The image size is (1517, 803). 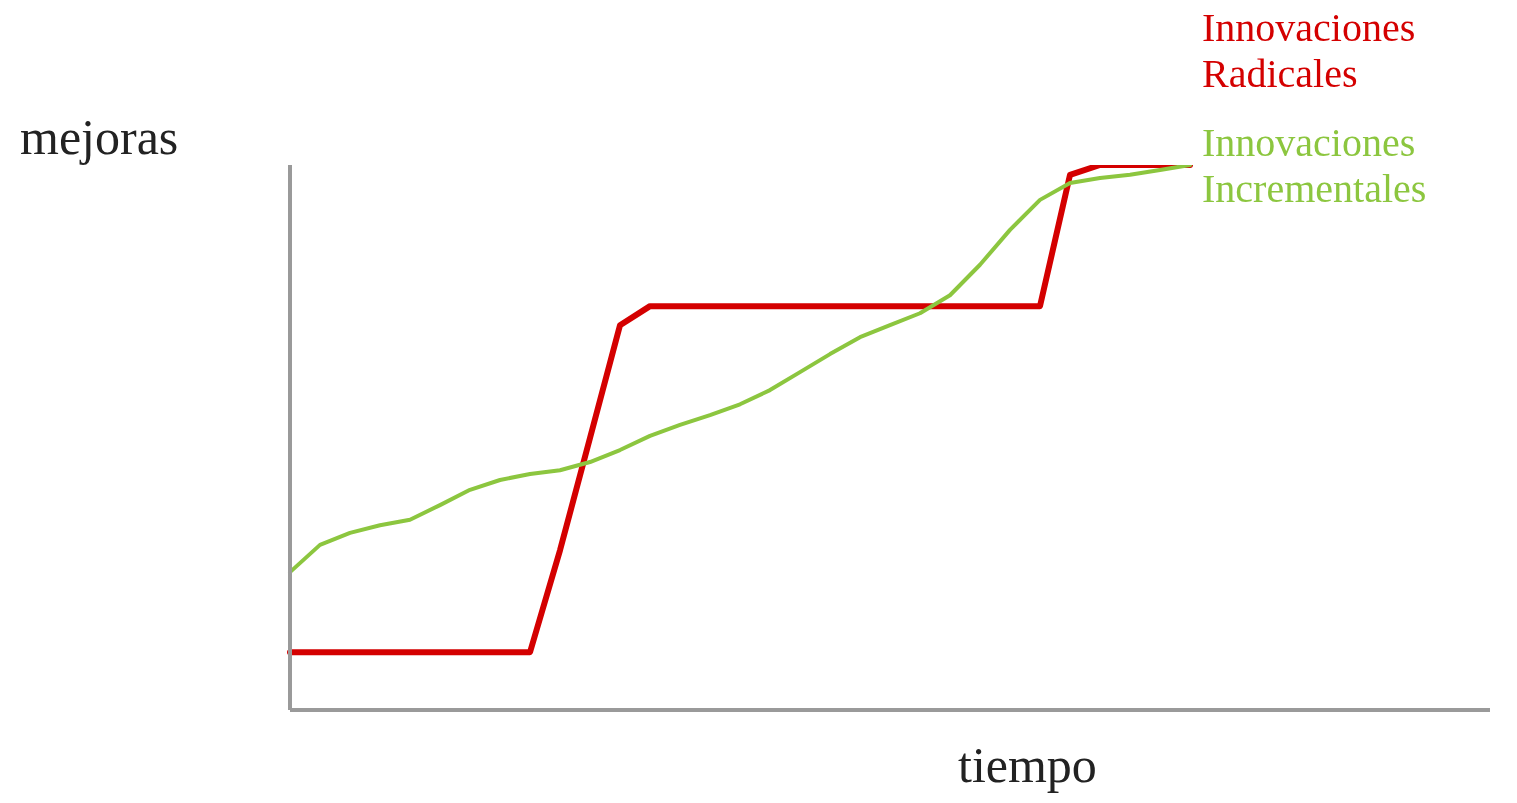 I want to click on series-label: Innovaciones Radicales, so click(x=1309, y=51).